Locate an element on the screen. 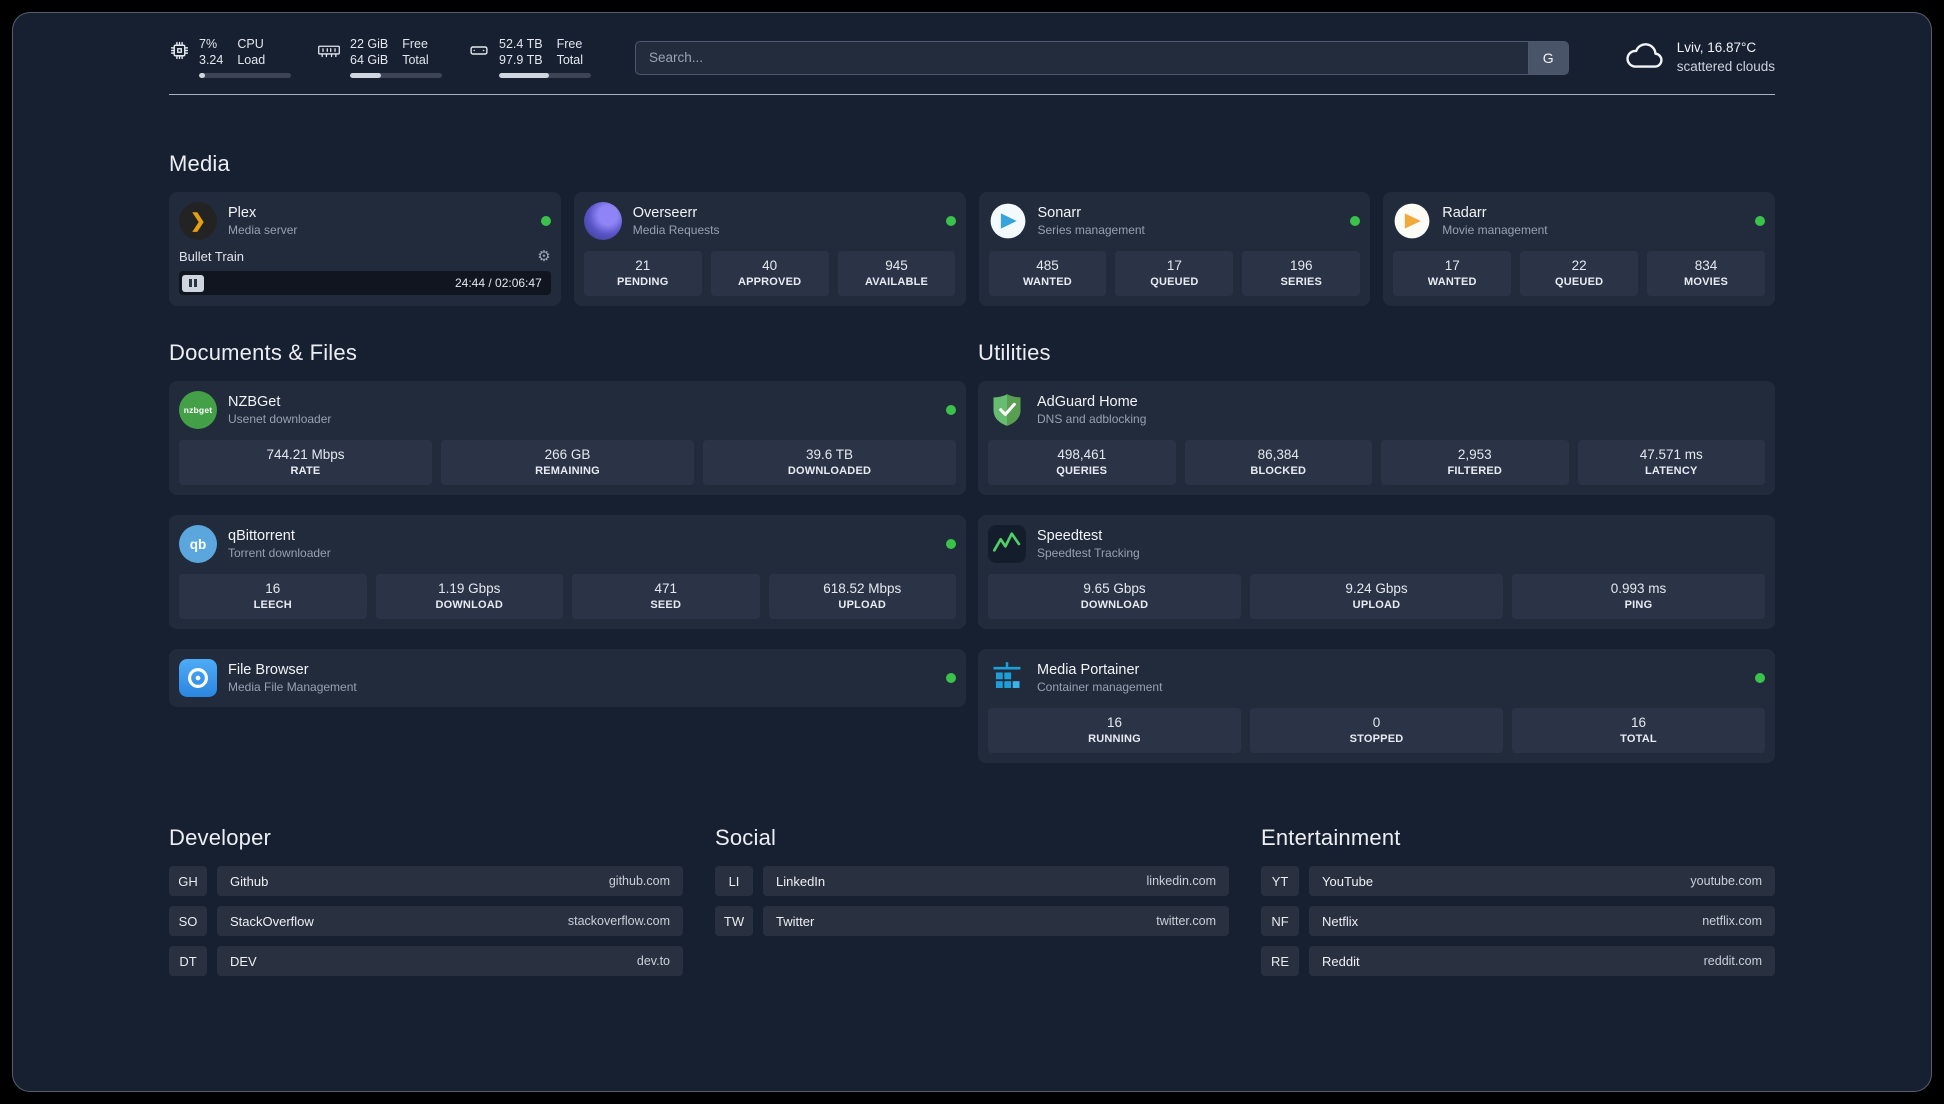 The image size is (1944, 1104). stat-tile: 39.6 TB DOWNLOADED is located at coordinates (829, 463).